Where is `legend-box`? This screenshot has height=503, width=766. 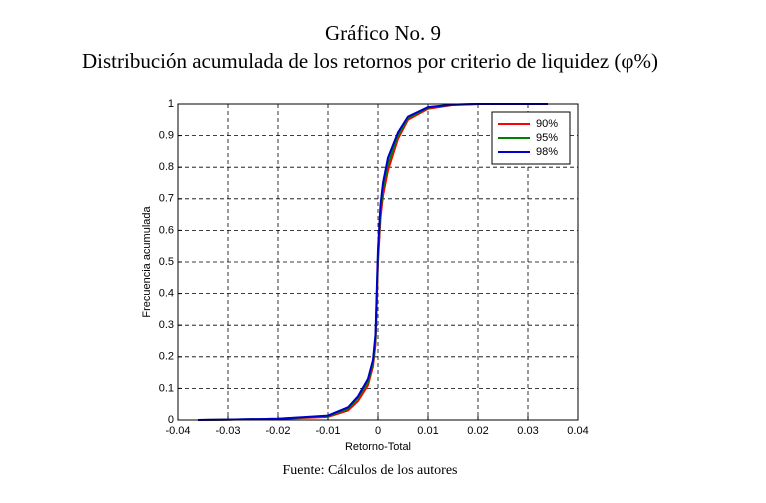
legend-box is located at coordinates (531, 138).